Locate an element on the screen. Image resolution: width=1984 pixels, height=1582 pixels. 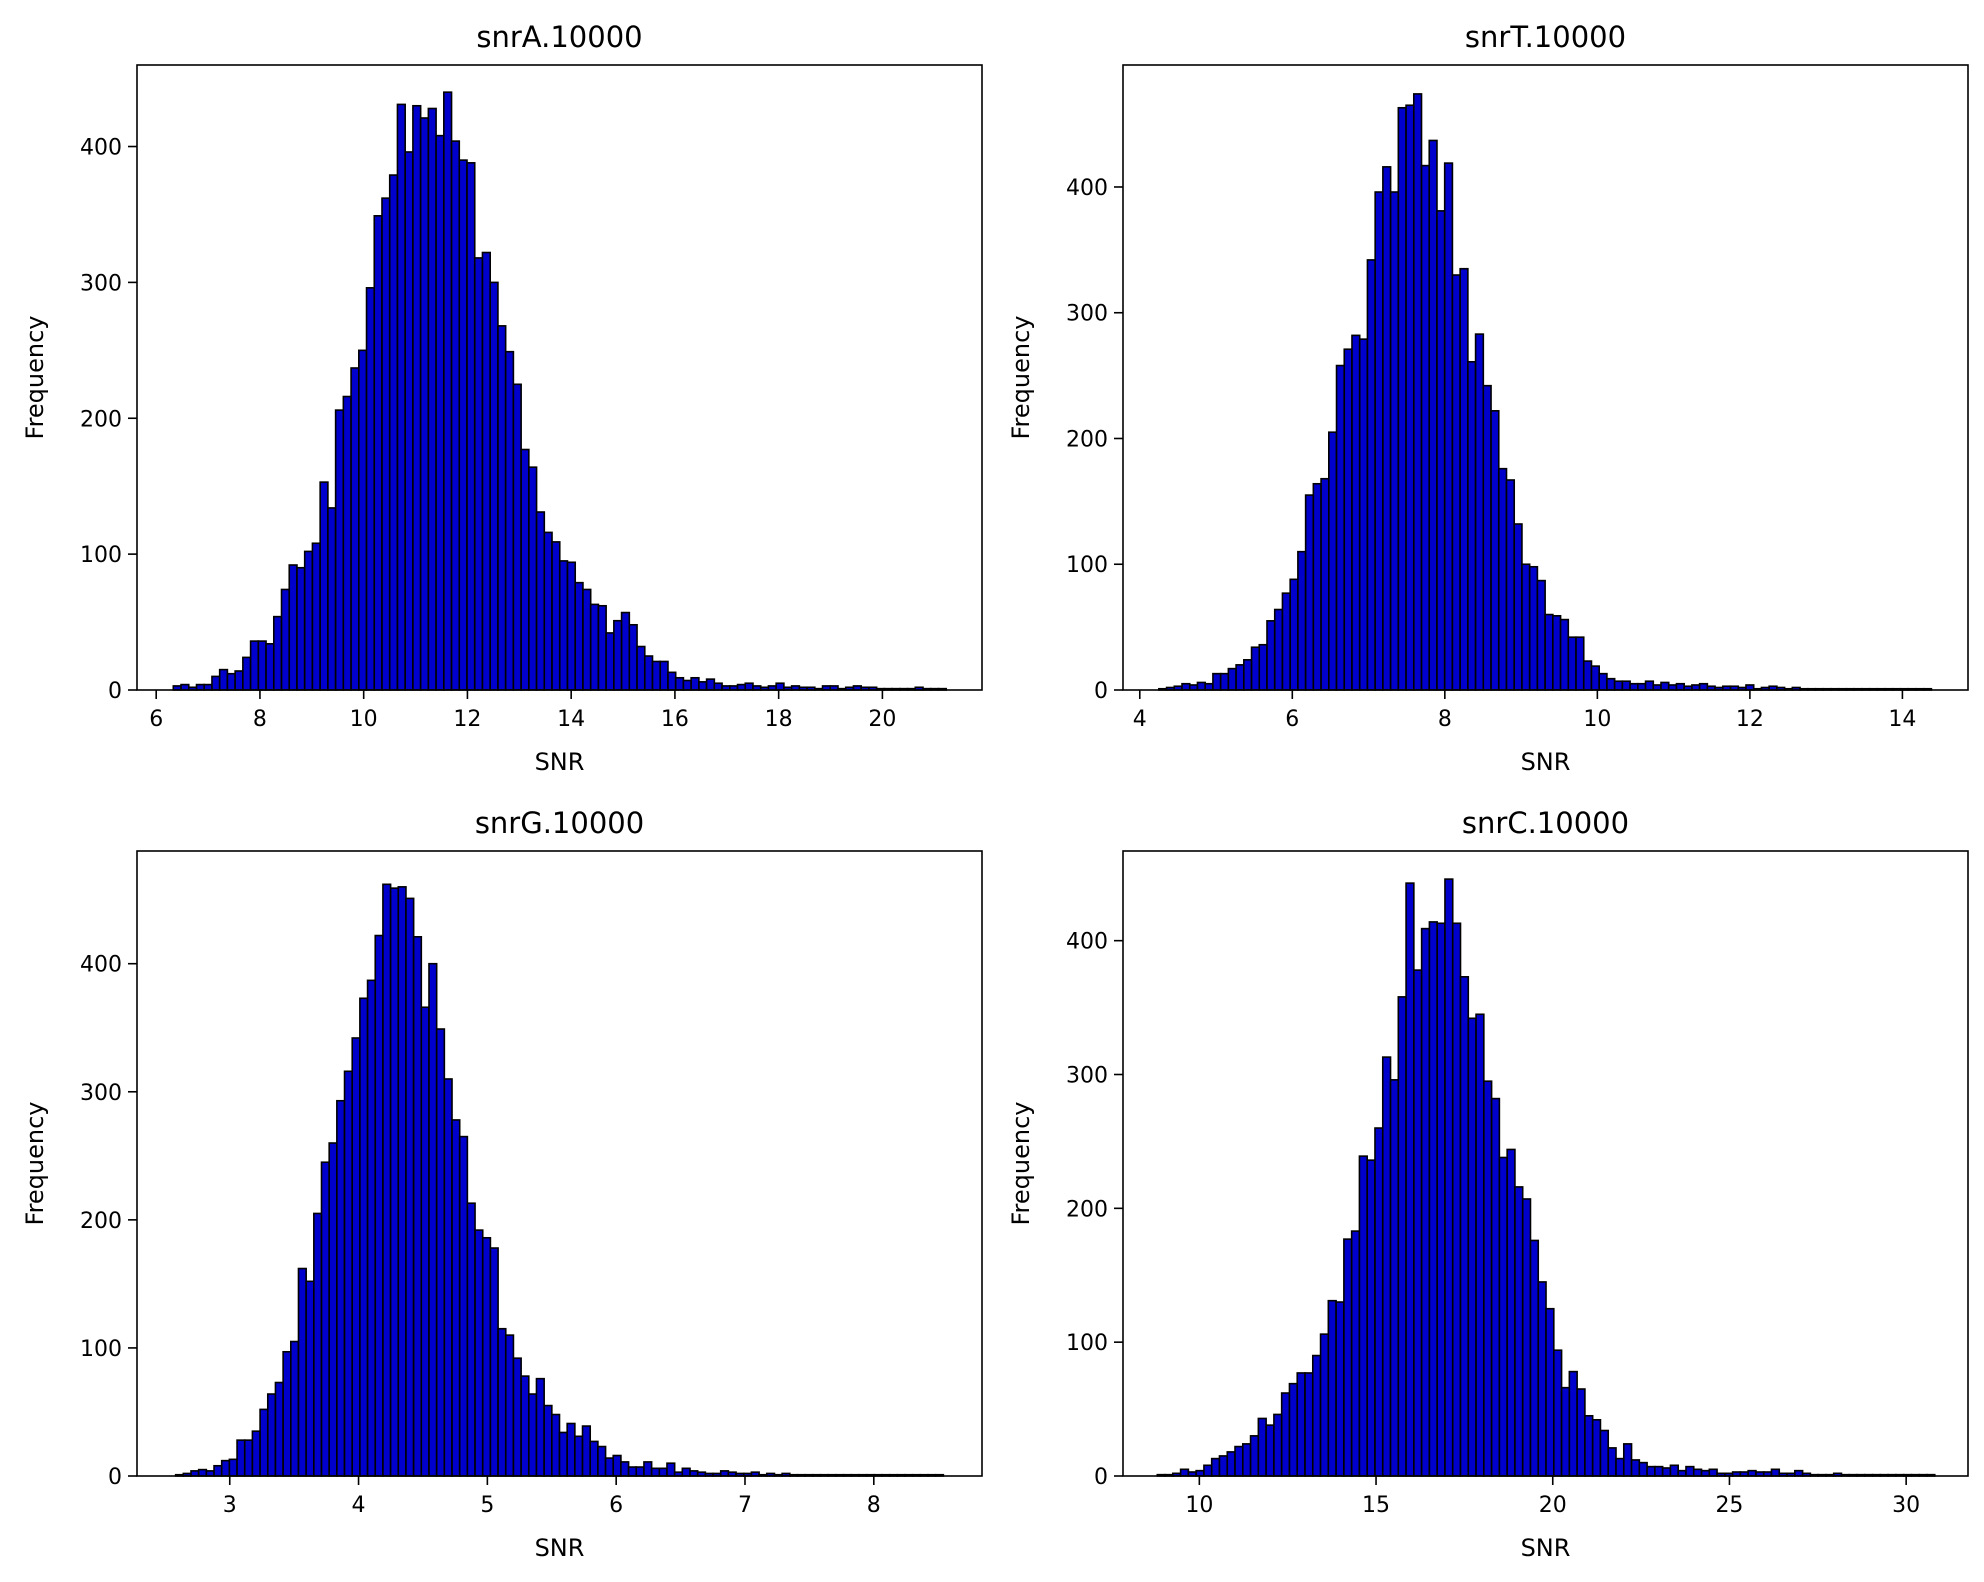
x-tick-label: 20 is located at coordinates (1553, 1505).